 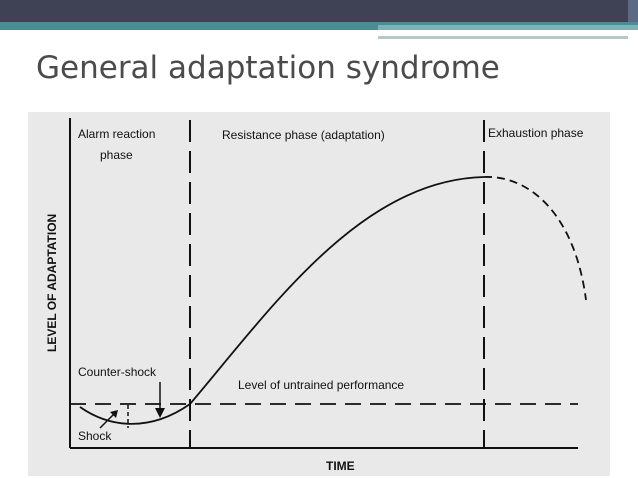 What do you see at coordinates (303, 135) in the screenshot?
I see `resistance-phase-label: Resistance phase (adaptation)` at bounding box center [303, 135].